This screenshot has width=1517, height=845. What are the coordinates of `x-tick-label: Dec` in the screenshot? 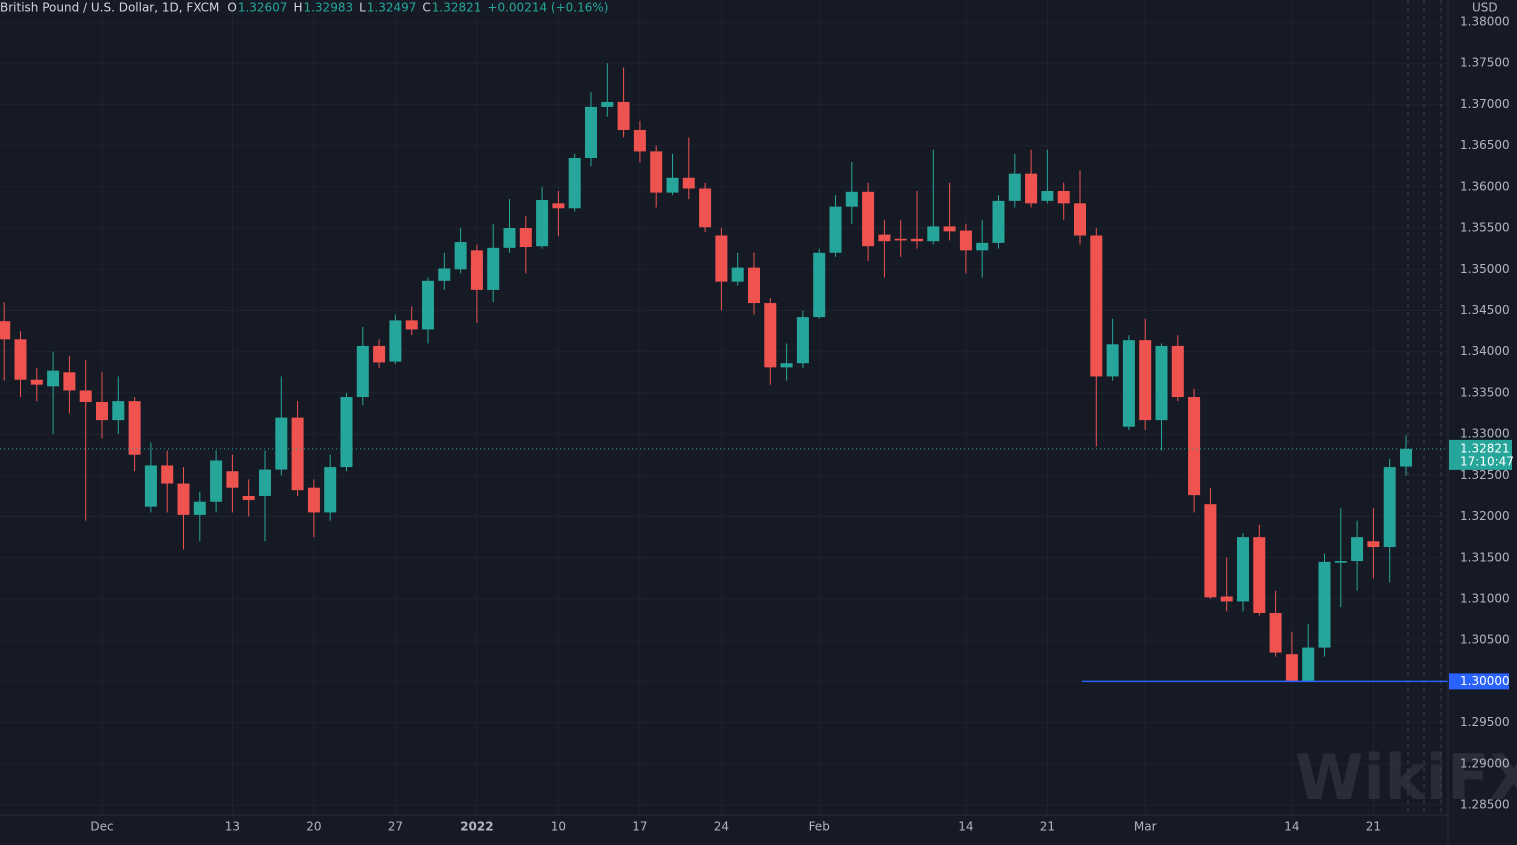 It's located at (101, 827).